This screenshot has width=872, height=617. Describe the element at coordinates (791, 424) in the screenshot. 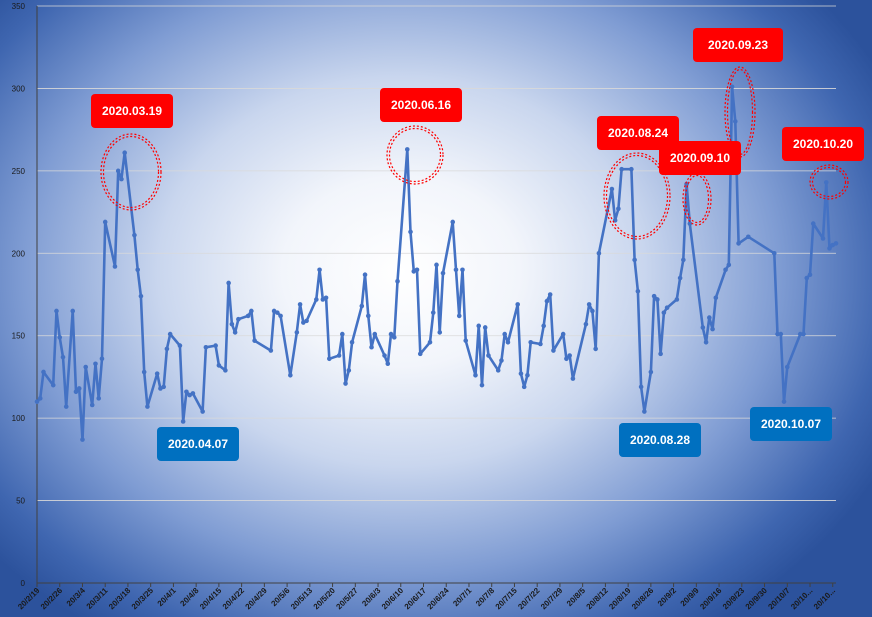

I see `callout-label: 2020.10.07` at that location.